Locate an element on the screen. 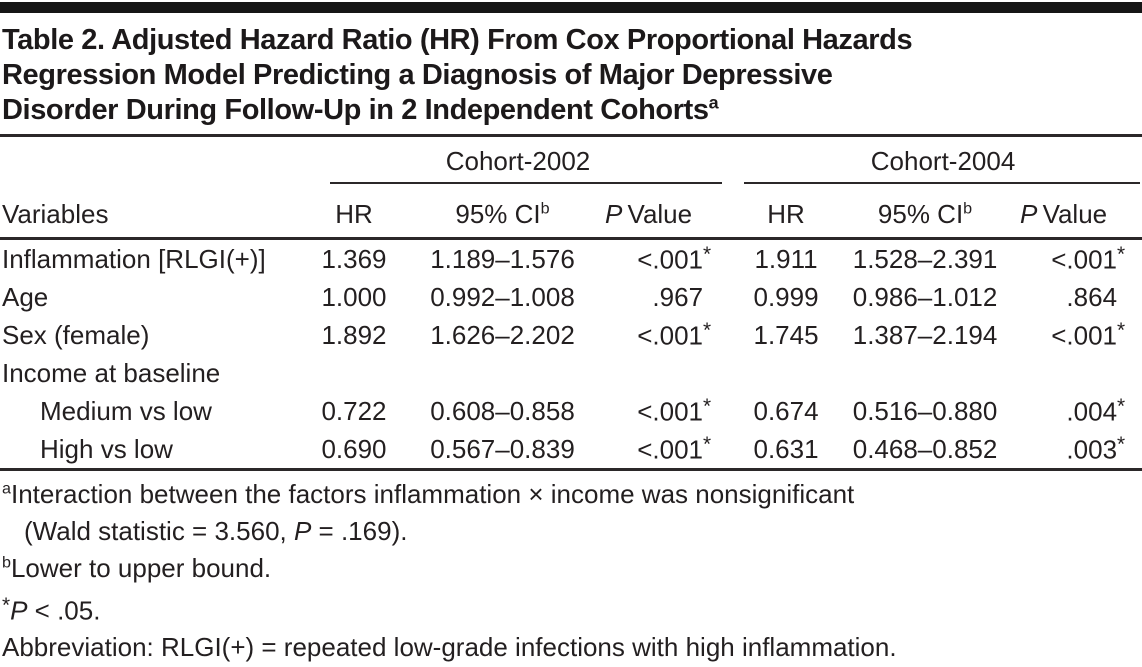  hr-cell: 1.745 is located at coordinates (786, 334).